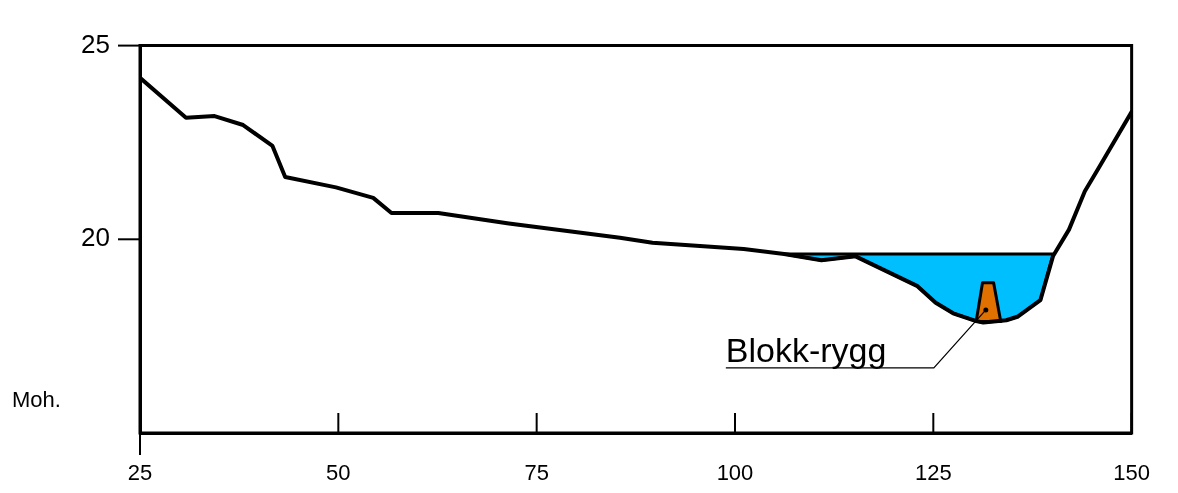  I want to click on x-tick-label: 125, so click(933, 473).